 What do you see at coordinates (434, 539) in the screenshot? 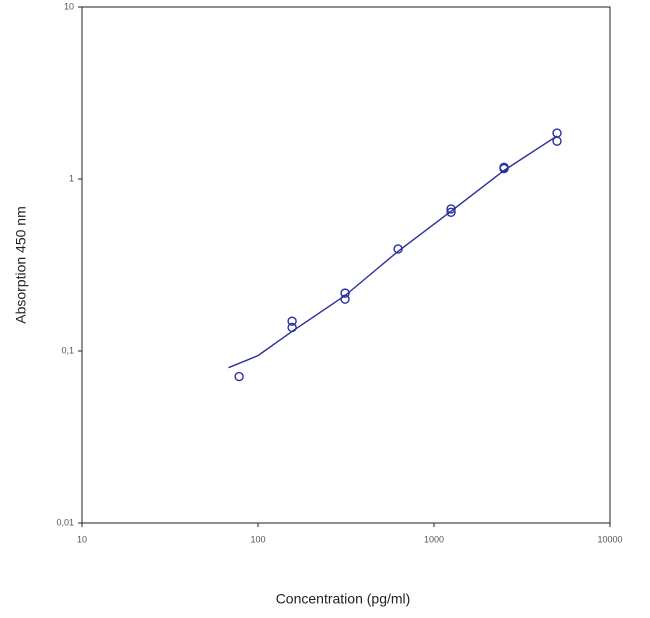
I see `x-tick-label: 1000` at bounding box center [434, 539].